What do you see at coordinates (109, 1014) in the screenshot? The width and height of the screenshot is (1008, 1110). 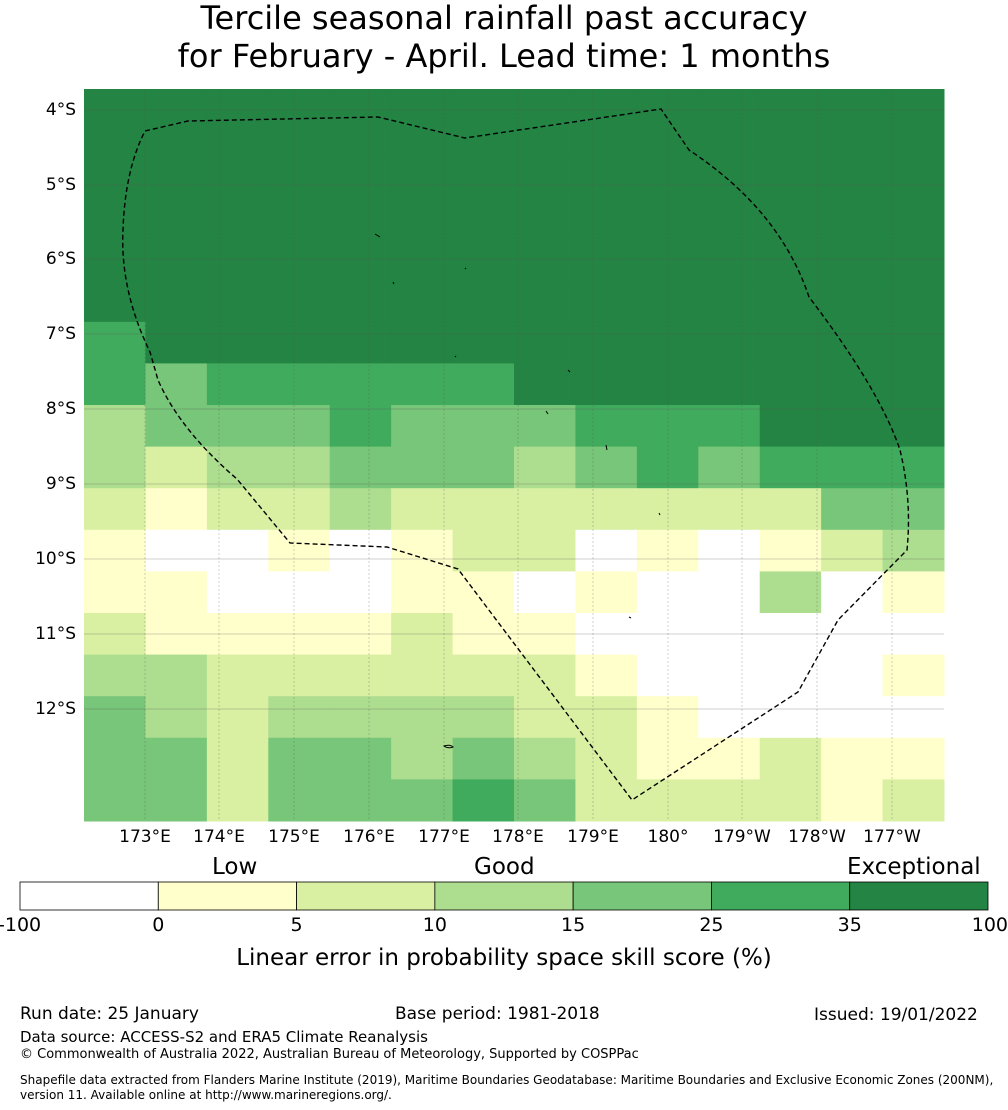 I see `run-date: Run date: 25 January` at bounding box center [109, 1014].